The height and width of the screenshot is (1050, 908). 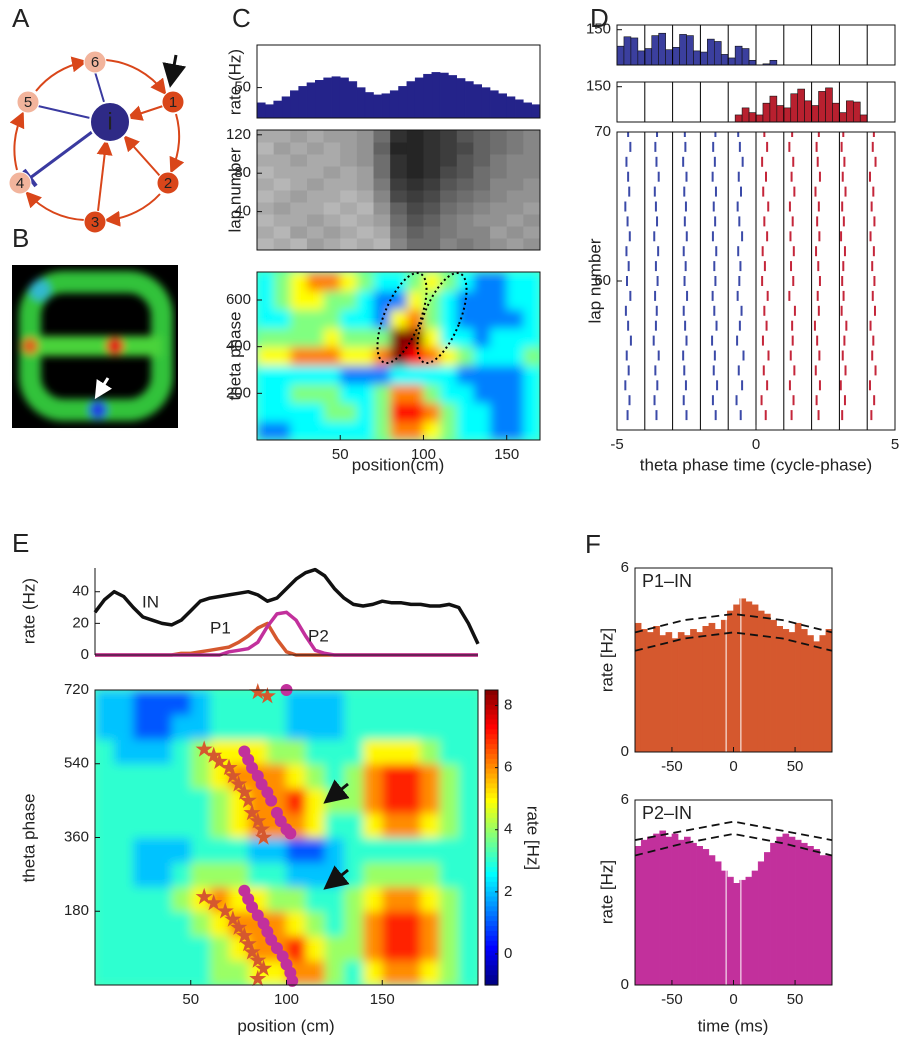 What do you see at coordinates (76, 763) in the screenshot?
I see `y-tick-label: 540` at bounding box center [76, 763].